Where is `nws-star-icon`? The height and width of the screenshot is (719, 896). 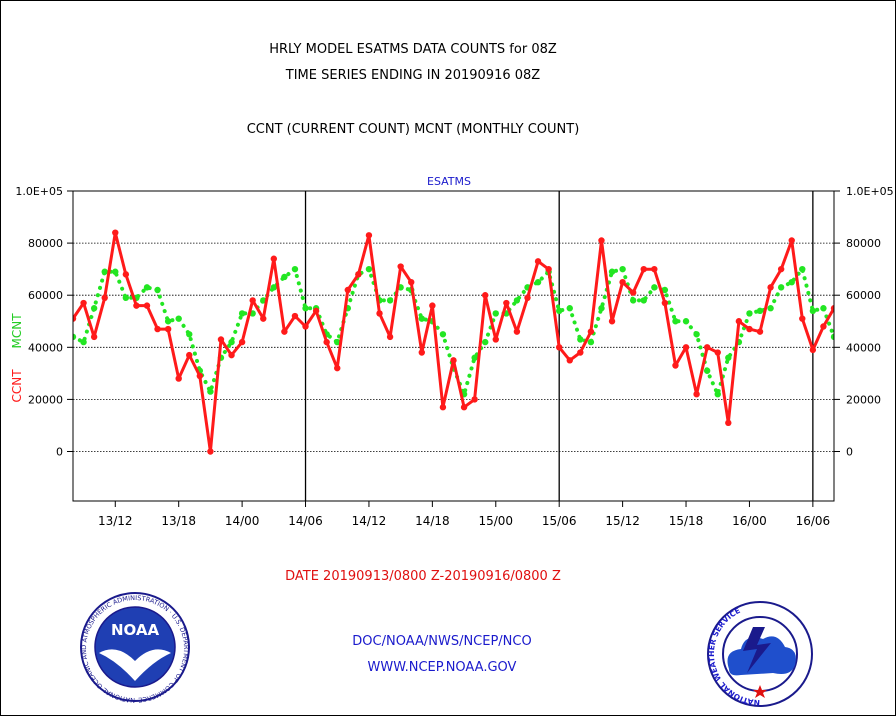
nws-star-icon is located at coordinates (760, 691).